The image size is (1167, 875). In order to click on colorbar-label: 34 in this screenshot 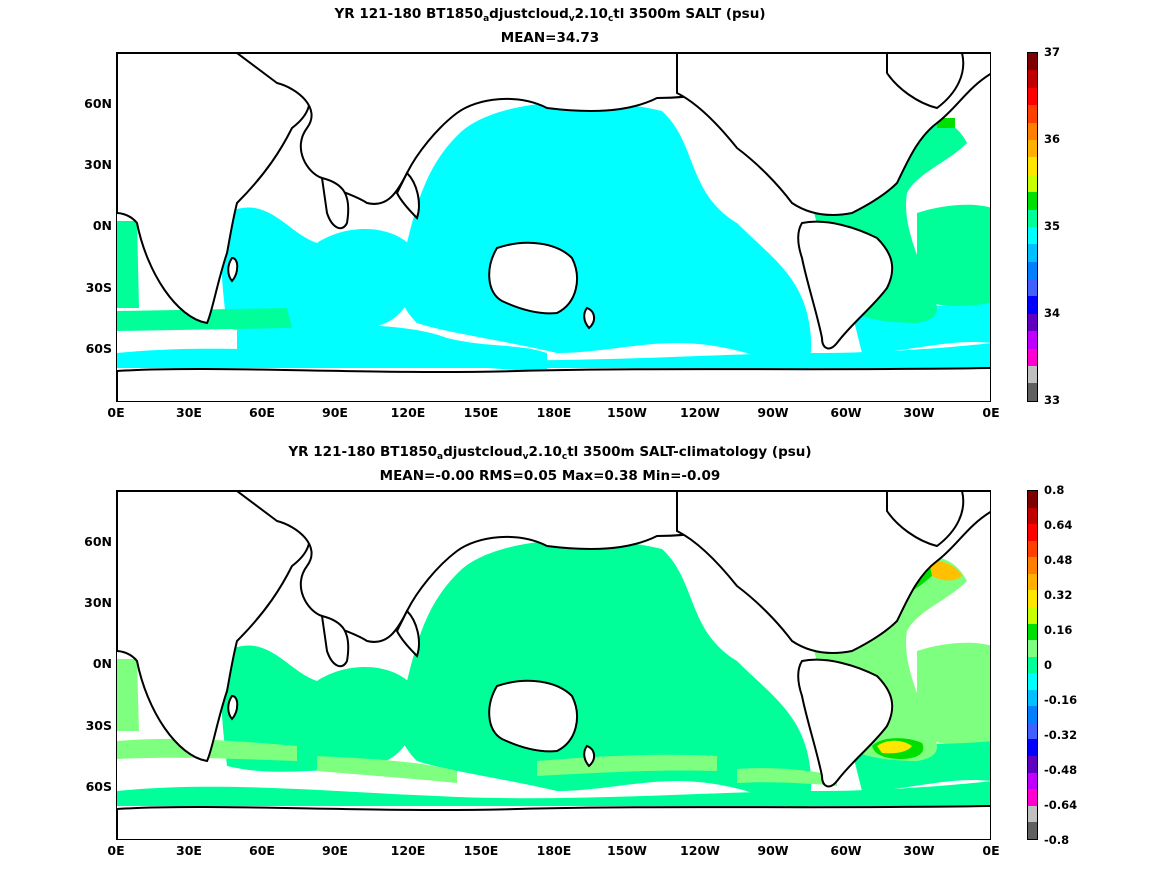, I will do `click(1052, 313)`.